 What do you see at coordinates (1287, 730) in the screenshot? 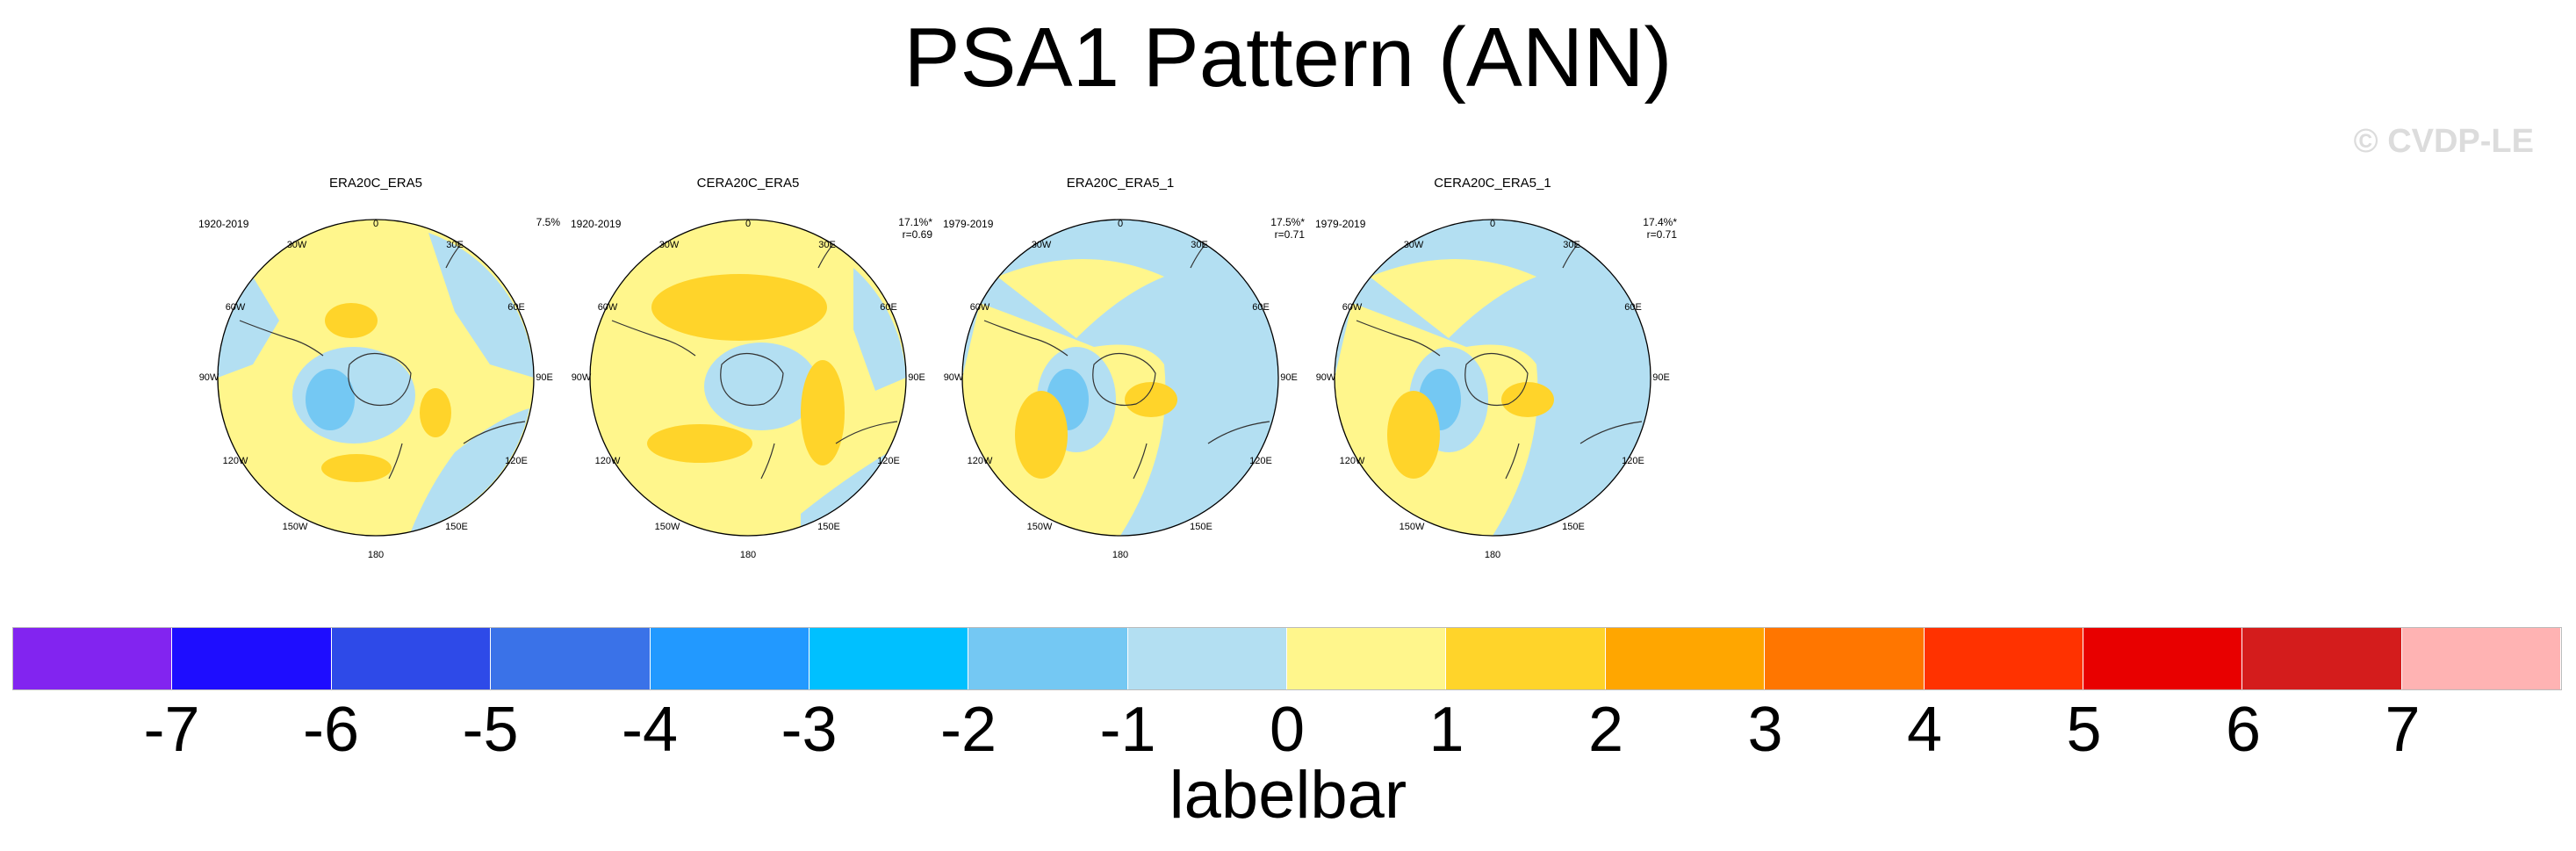
I see `labelbar-tick-label: 0` at bounding box center [1287, 730].